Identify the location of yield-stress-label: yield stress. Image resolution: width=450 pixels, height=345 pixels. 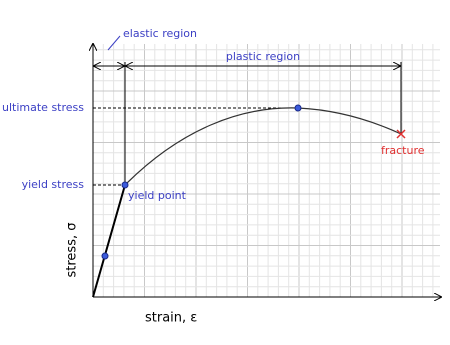
(53, 184).